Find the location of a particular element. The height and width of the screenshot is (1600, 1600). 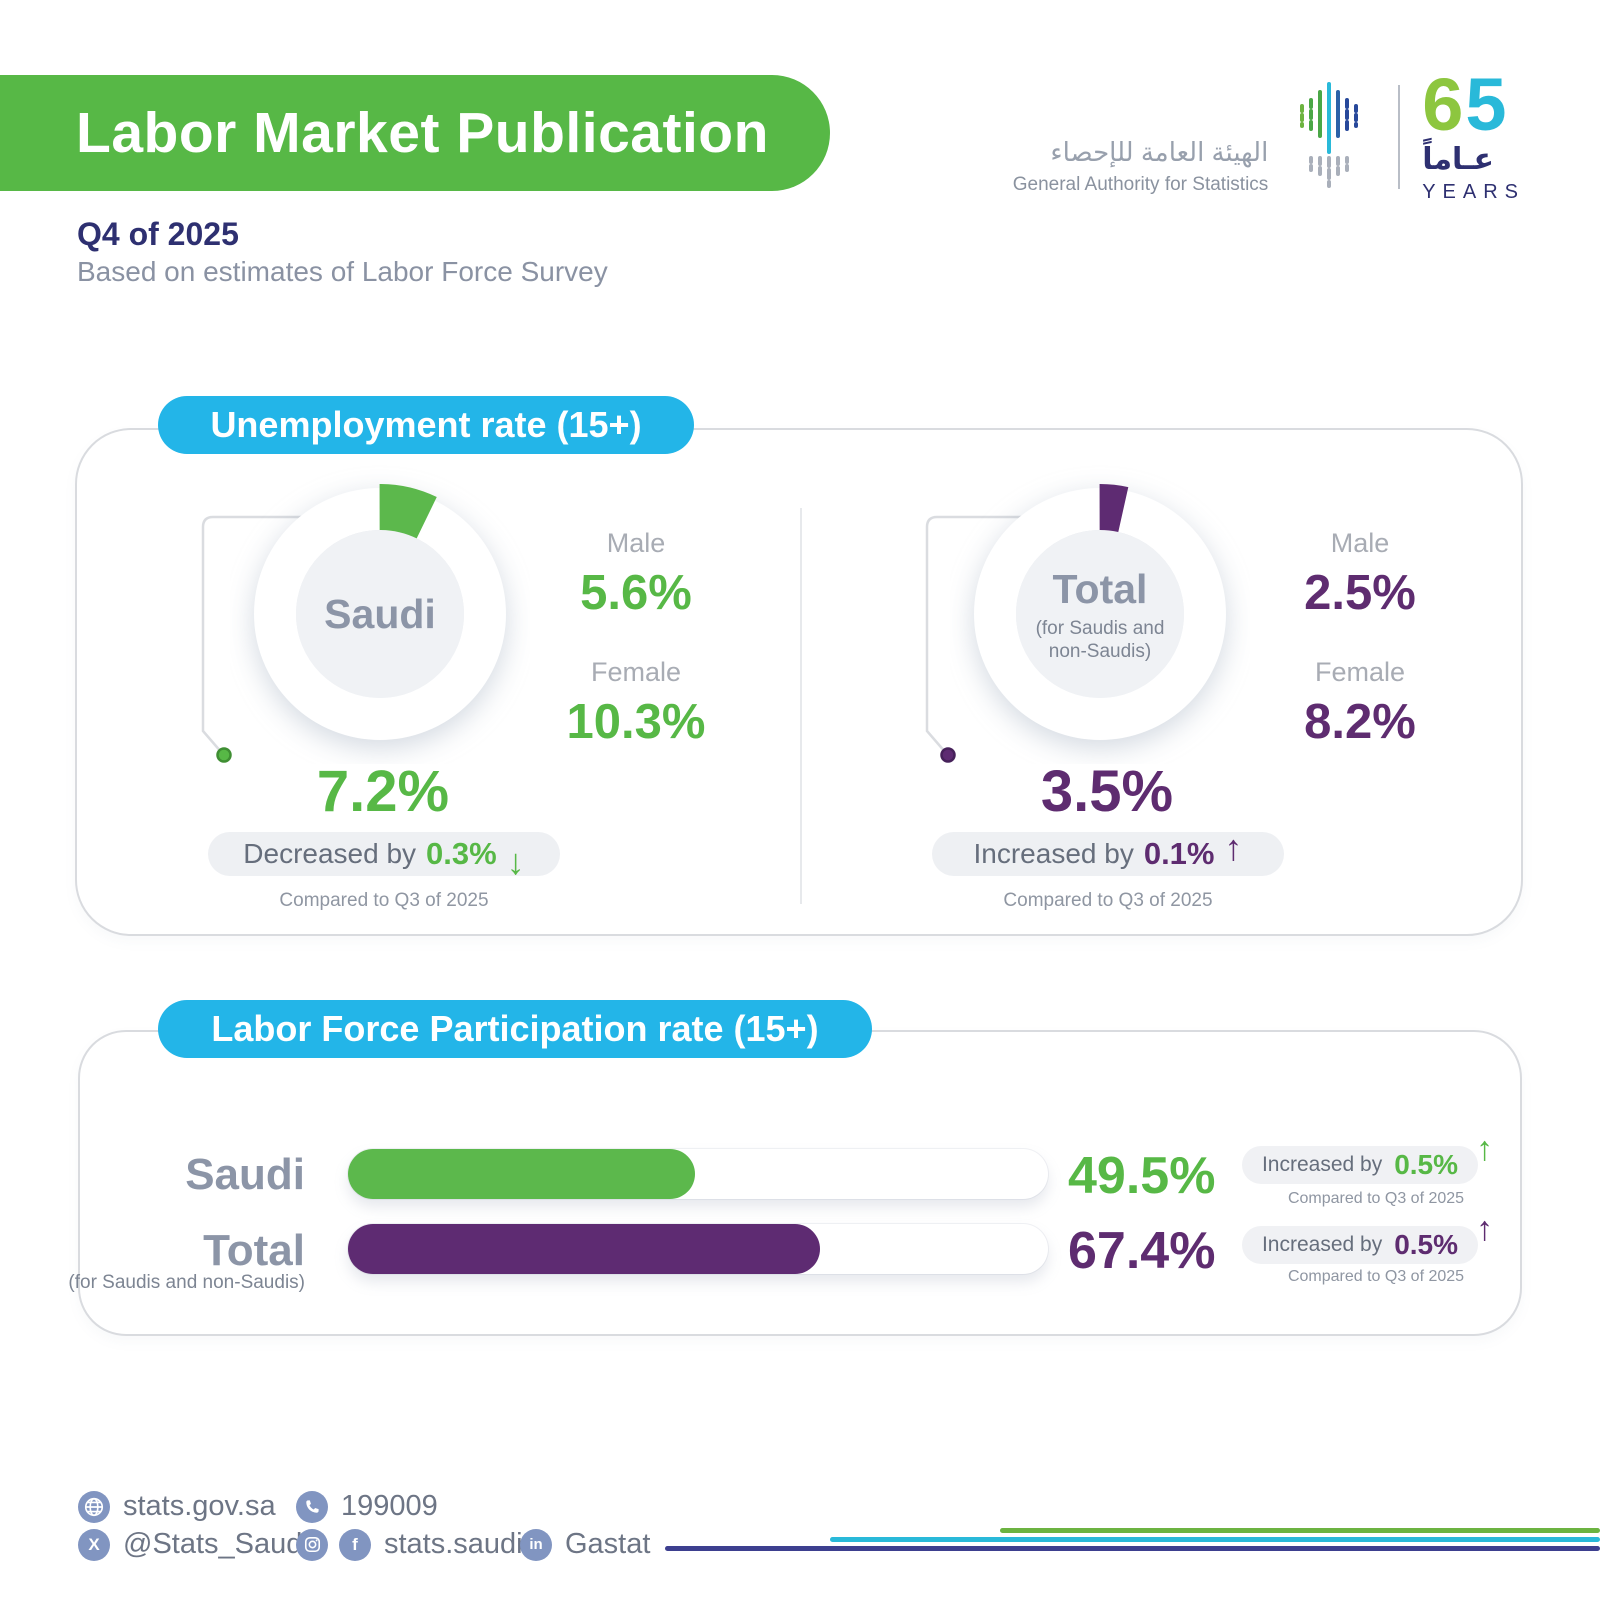

subtitle: Based on estimates of Labor Force Survey is located at coordinates (342, 271).